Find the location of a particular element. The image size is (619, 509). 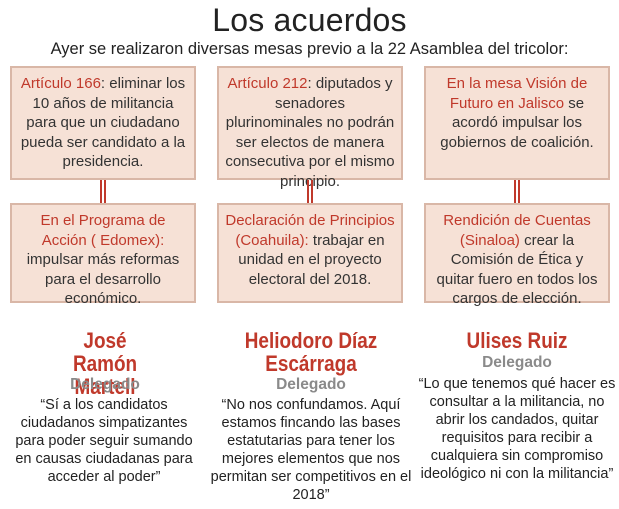

agreement-highlight: Artículo 212 is located at coordinates (267, 83).